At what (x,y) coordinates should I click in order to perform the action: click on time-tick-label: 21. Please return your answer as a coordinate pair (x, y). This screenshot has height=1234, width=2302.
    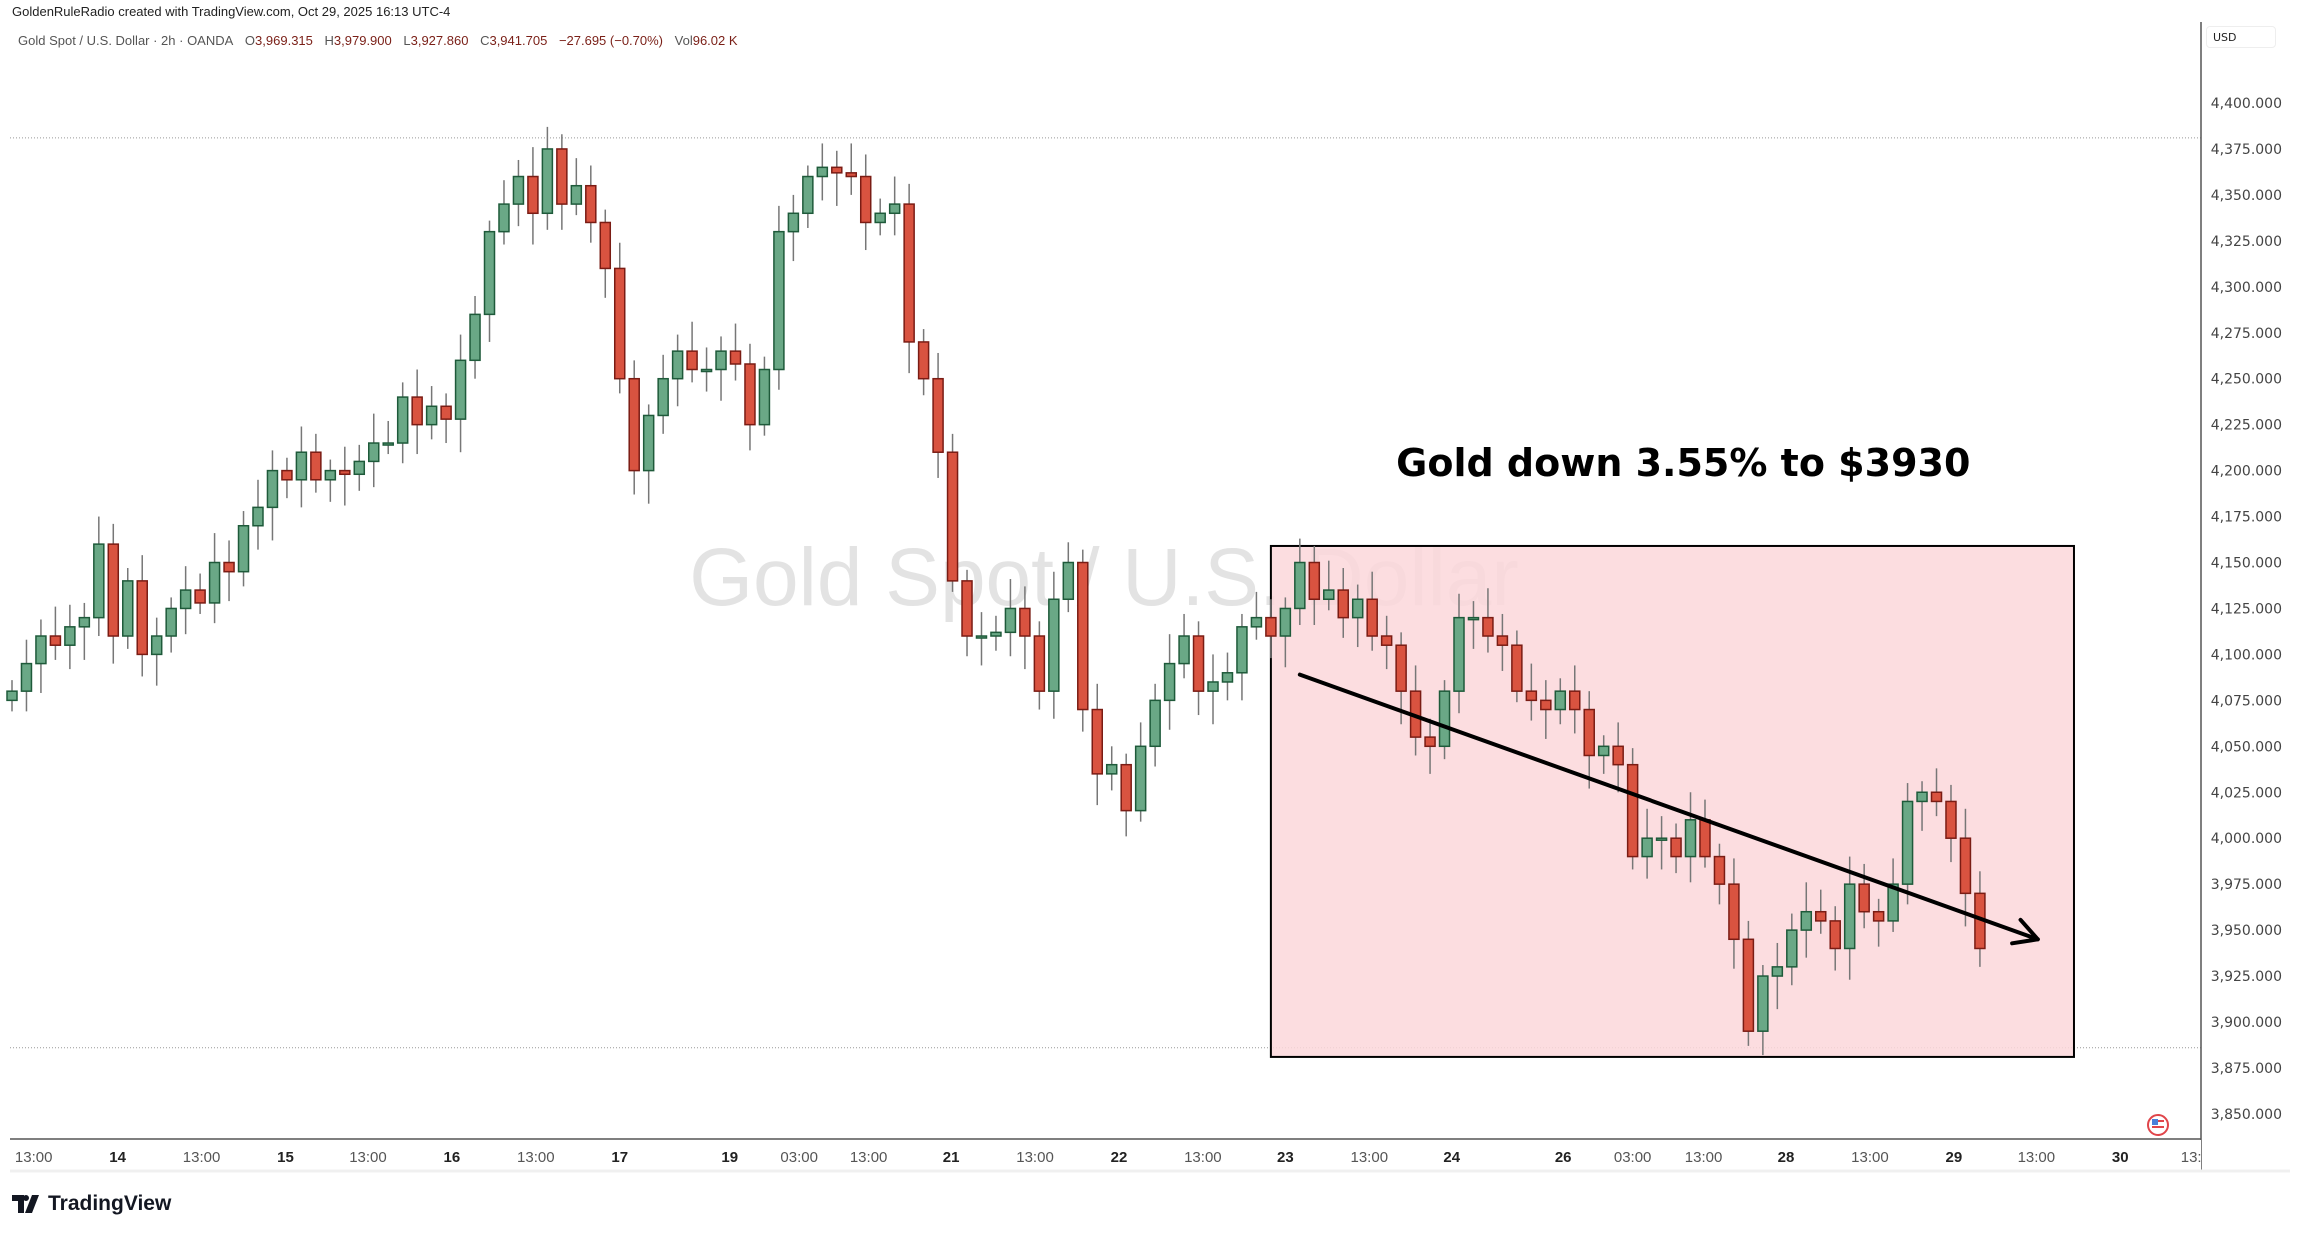
    Looking at the image, I should click on (951, 1157).